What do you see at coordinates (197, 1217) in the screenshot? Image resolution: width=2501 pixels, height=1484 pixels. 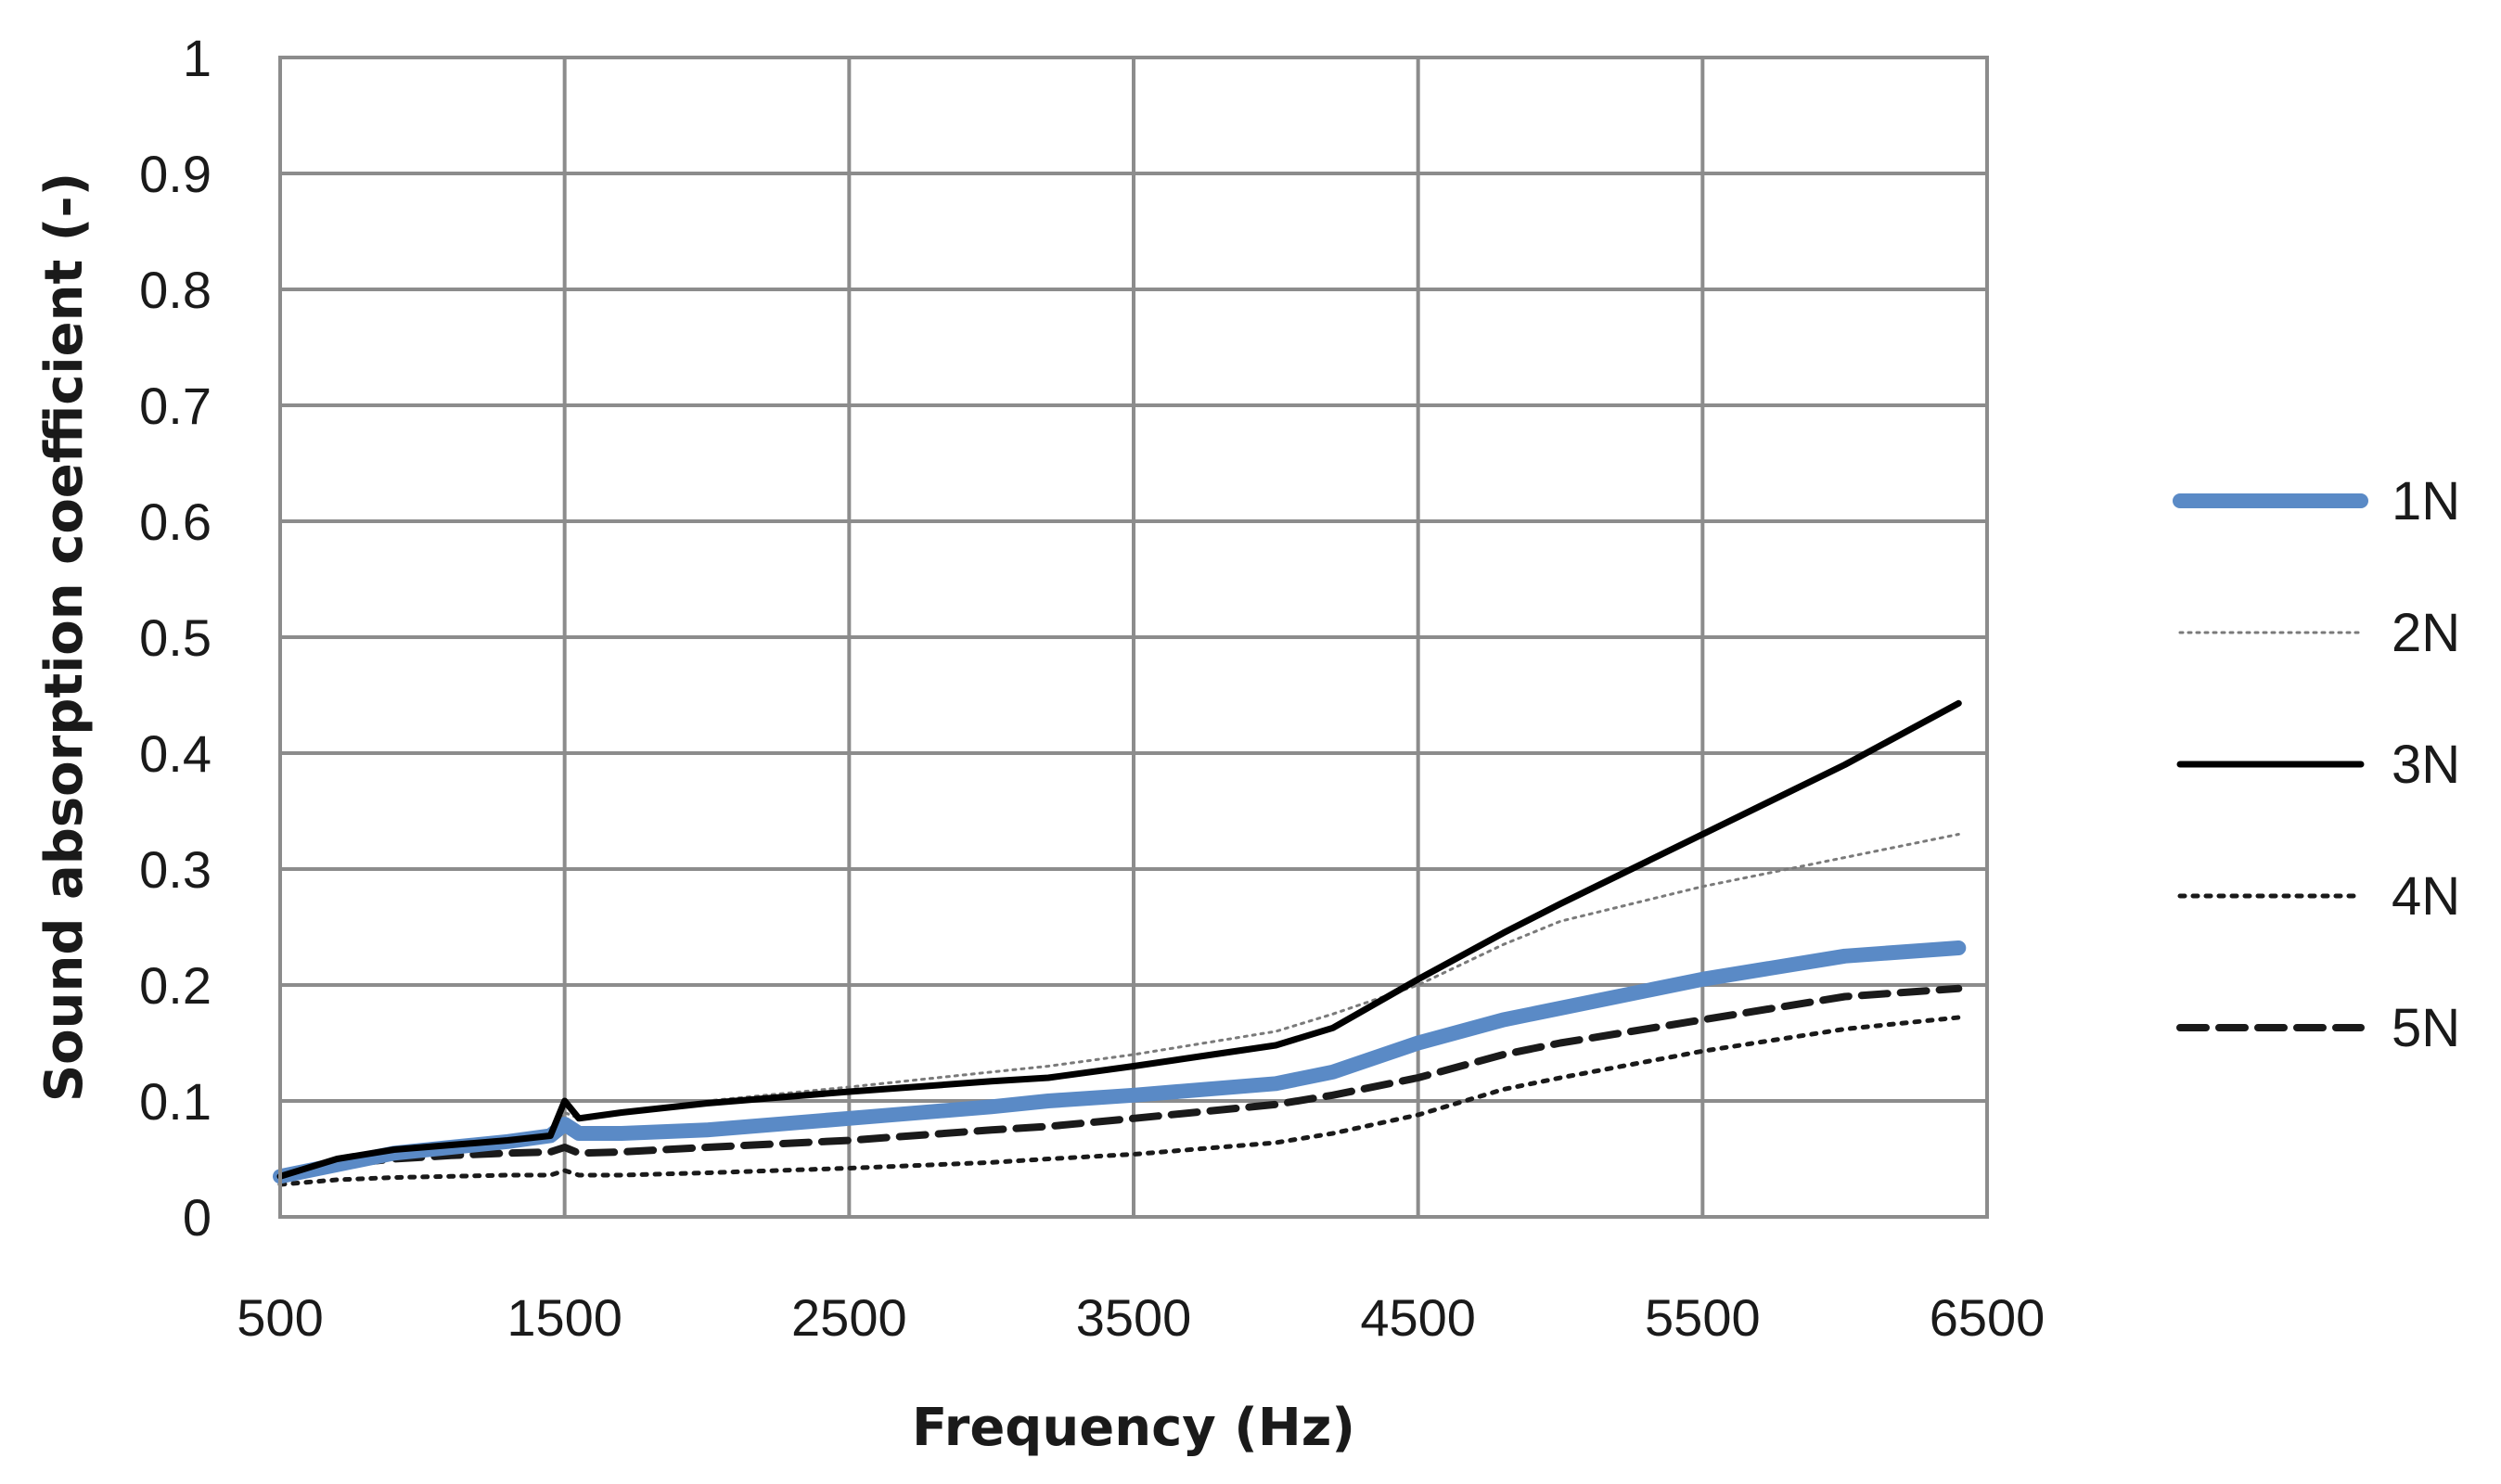 I see `y-tick-label: 0` at bounding box center [197, 1217].